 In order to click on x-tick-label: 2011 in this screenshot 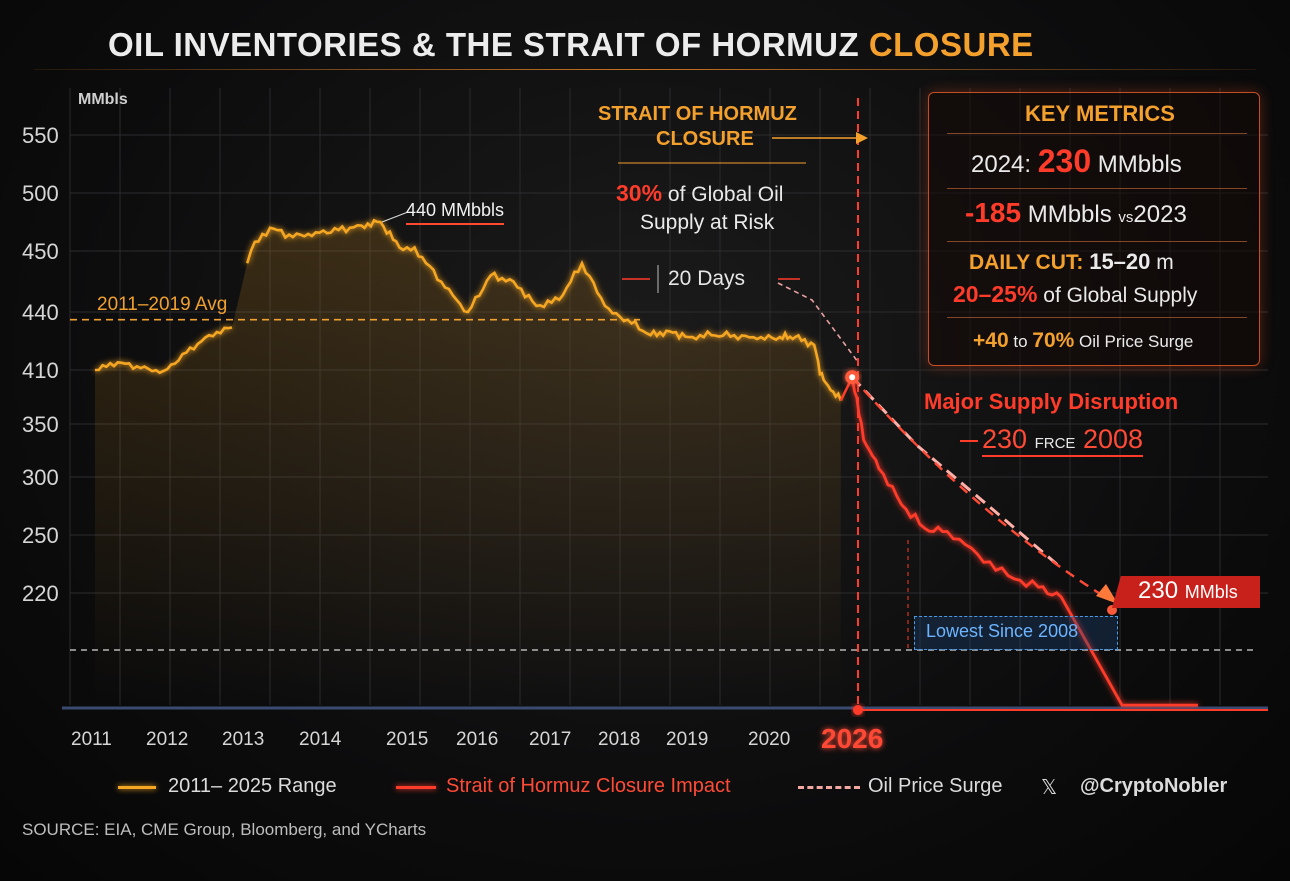, I will do `click(91, 739)`.